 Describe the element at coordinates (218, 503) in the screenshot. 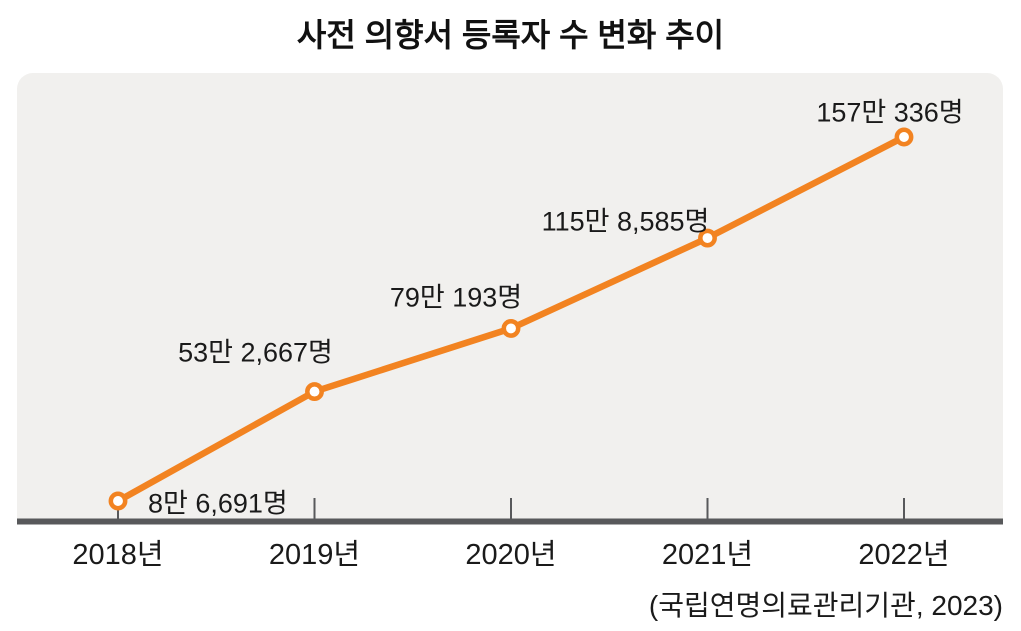

I see `point-label: 8만 6,691명` at that location.